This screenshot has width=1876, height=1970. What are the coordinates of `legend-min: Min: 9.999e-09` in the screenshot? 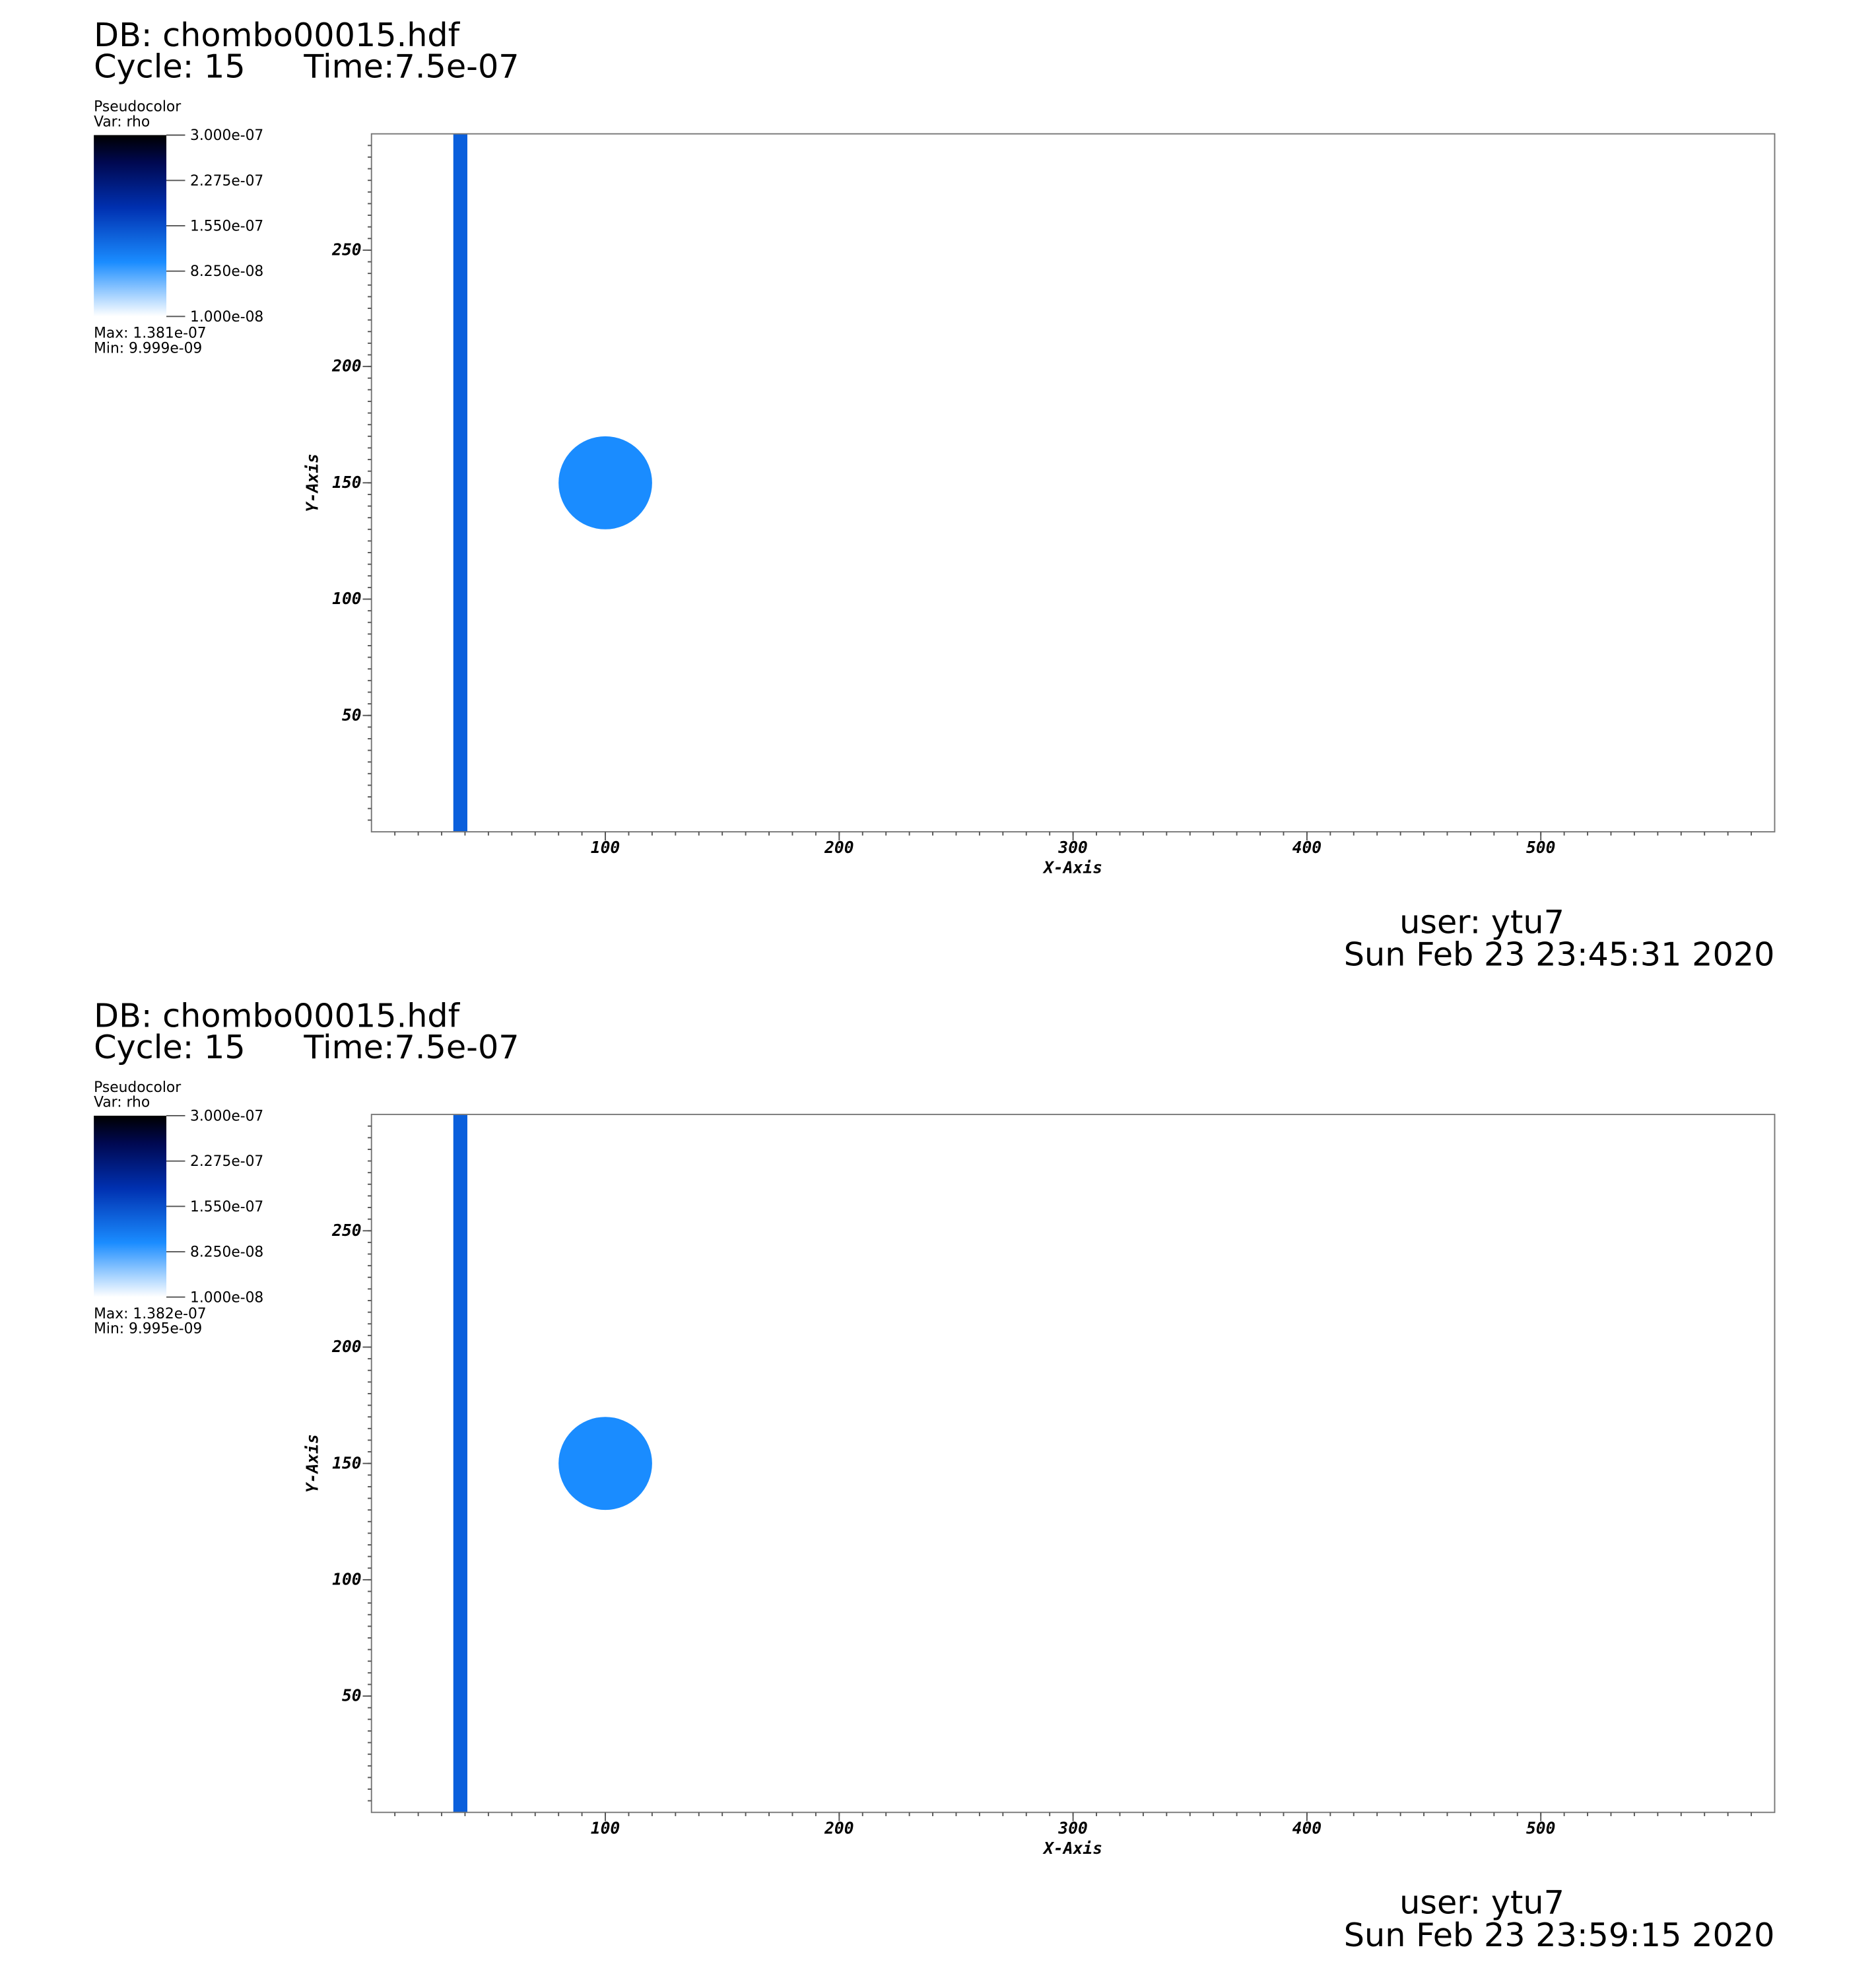 It's located at (148, 349).